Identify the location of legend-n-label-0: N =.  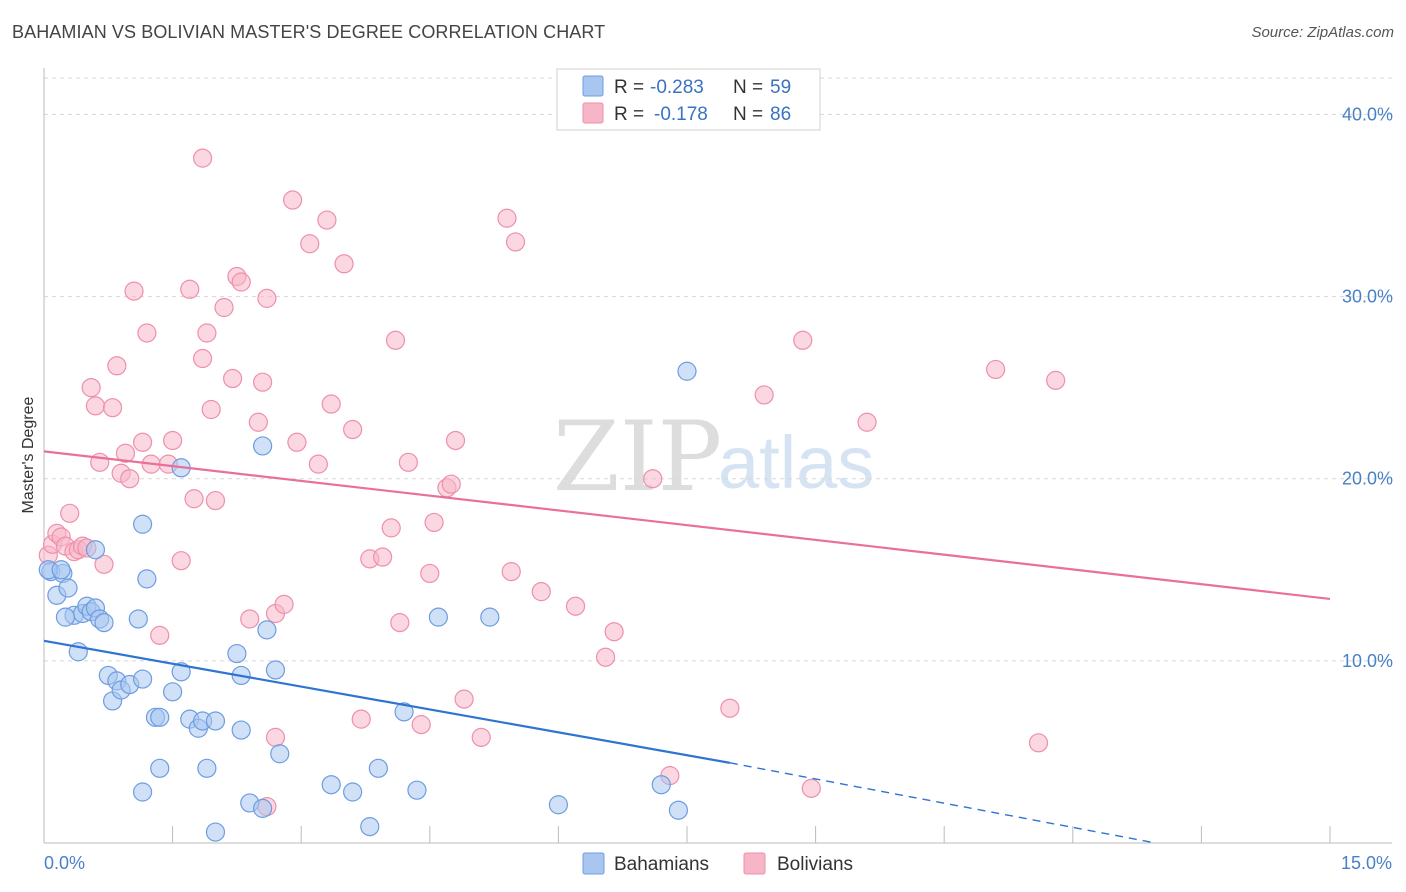
(748, 87).